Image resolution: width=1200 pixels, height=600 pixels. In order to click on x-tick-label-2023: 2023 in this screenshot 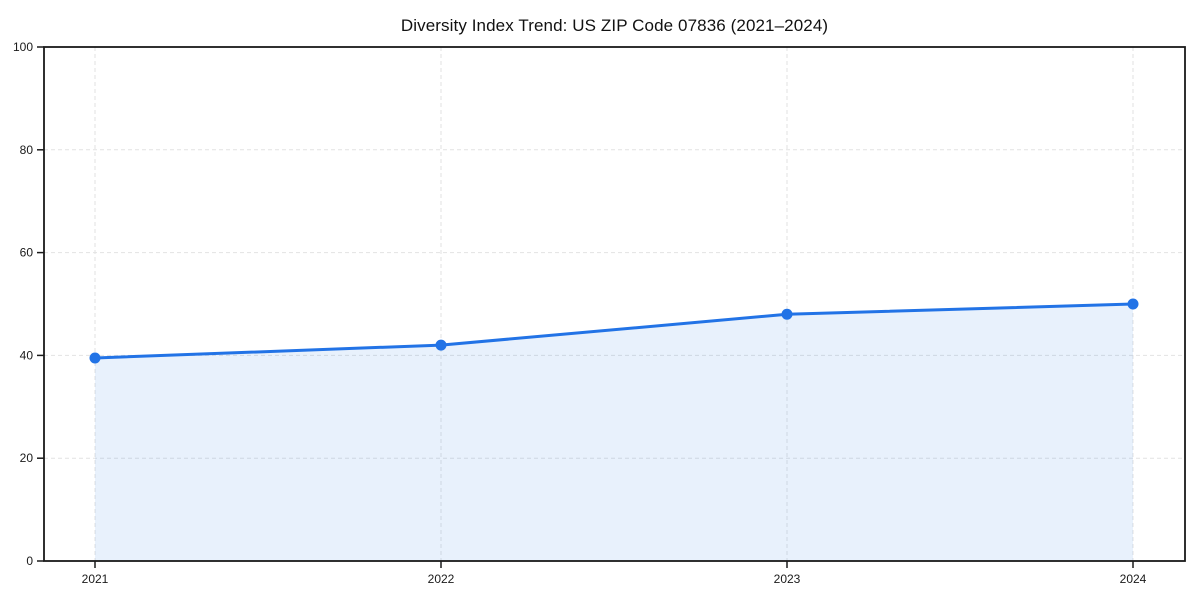, I will do `click(787, 579)`.